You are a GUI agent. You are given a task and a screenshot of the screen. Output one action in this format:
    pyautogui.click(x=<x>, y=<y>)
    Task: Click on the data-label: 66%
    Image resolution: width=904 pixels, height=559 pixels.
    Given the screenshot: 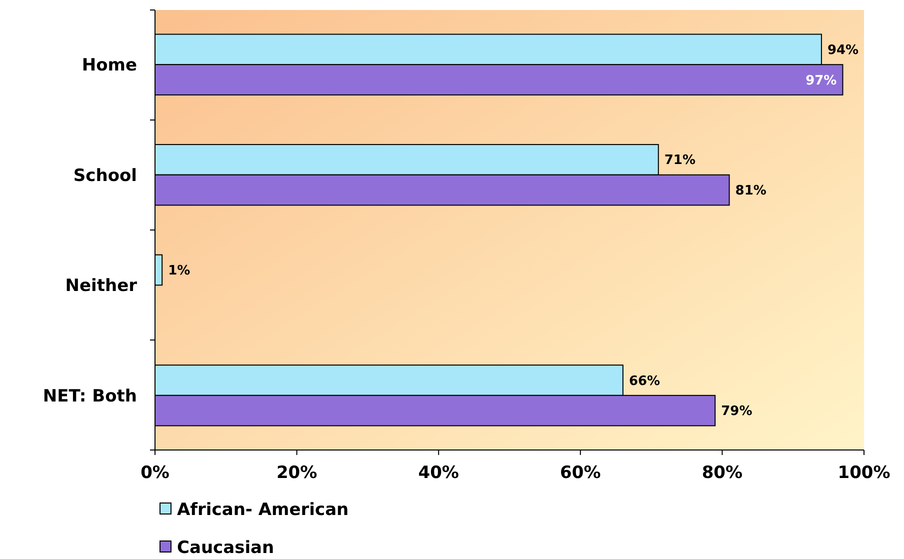 What is the action you would take?
    pyautogui.click(x=644, y=381)
    